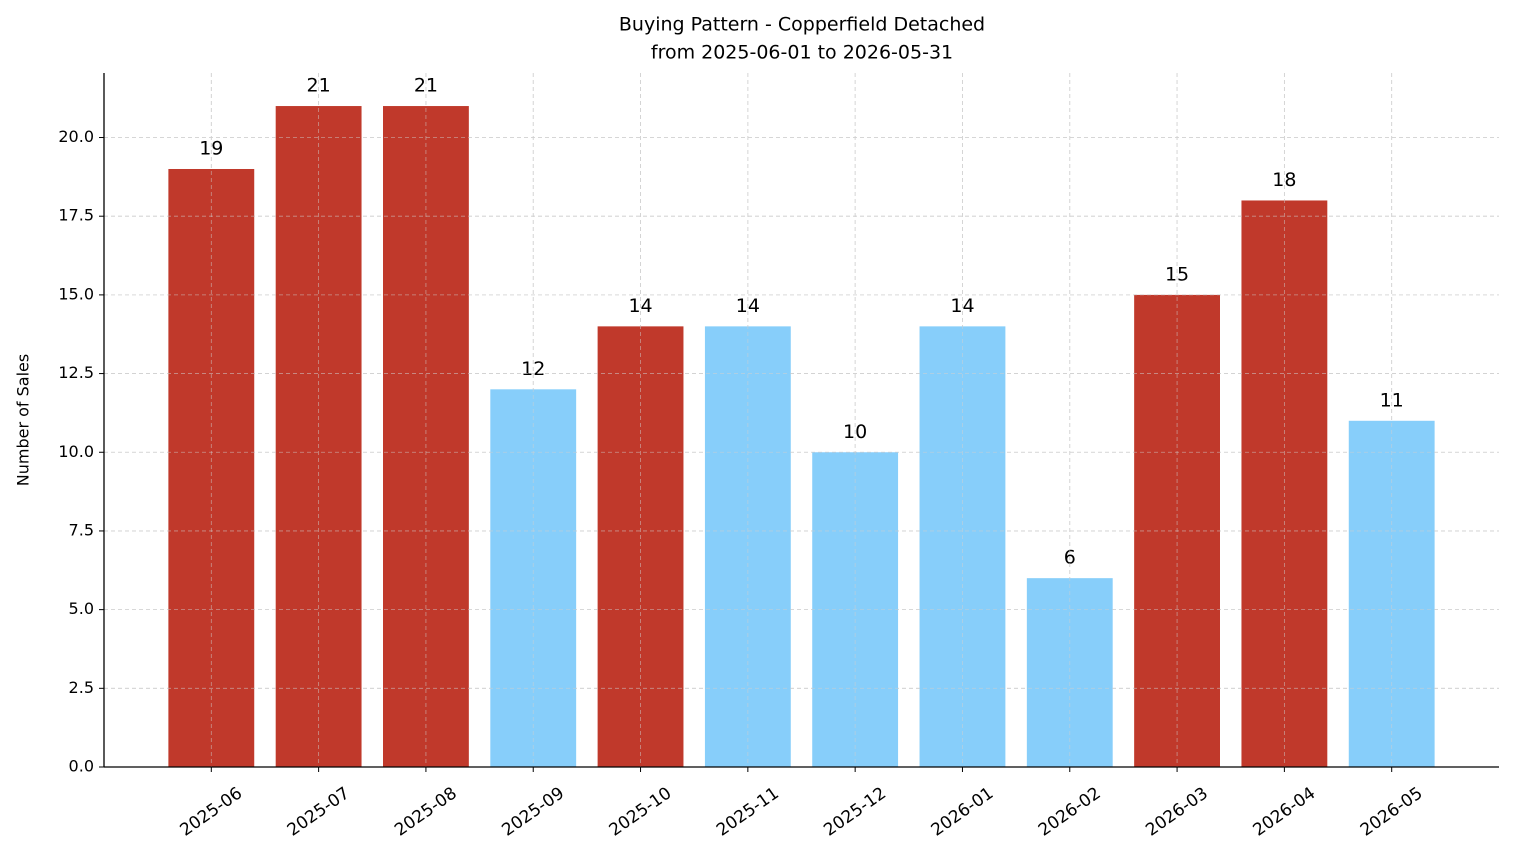 The width and height of the screenshot is (1514, 863). I want to click on value-label: 19, so click(211, 148).